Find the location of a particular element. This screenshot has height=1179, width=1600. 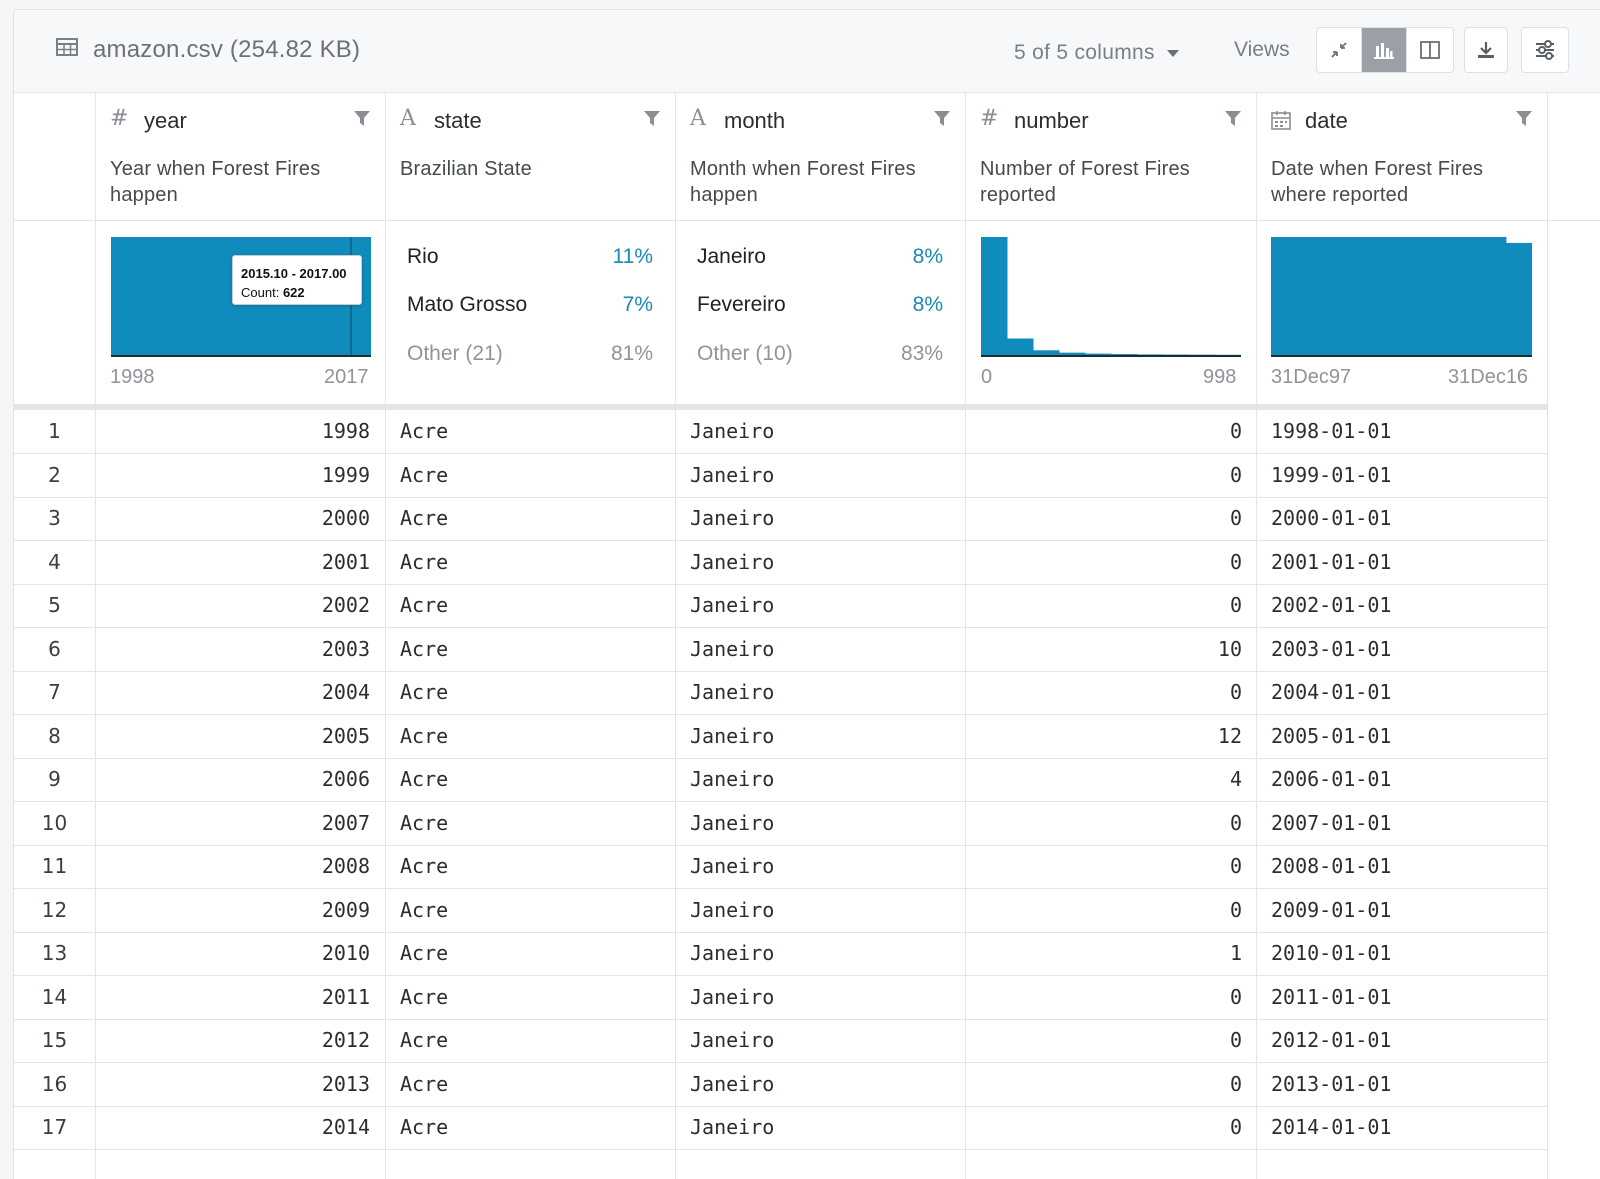

column-name: year is located at coordinates (165, 121).